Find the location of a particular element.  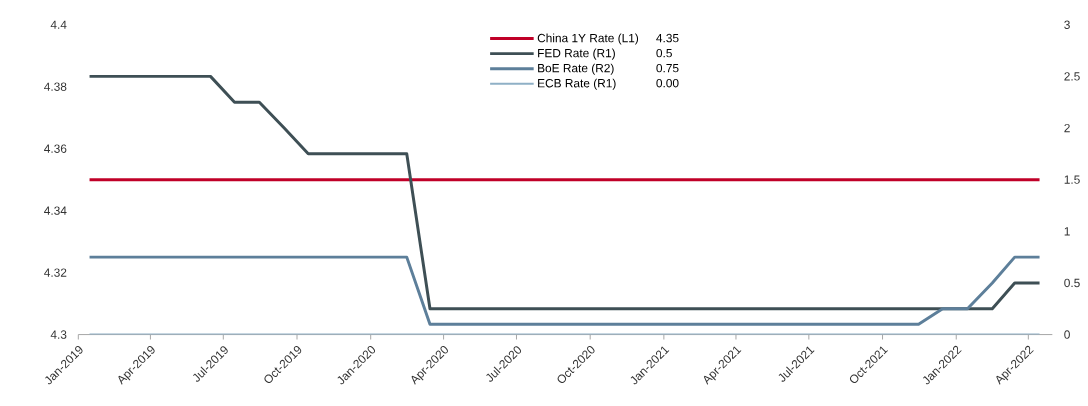

y-tick-label: 4.4 is located at coordinates (58, 24).